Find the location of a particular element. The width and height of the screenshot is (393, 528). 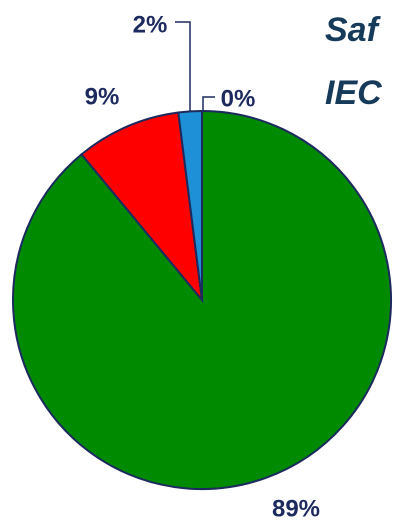

data-label: 9% is located at coordinates (102, 96).